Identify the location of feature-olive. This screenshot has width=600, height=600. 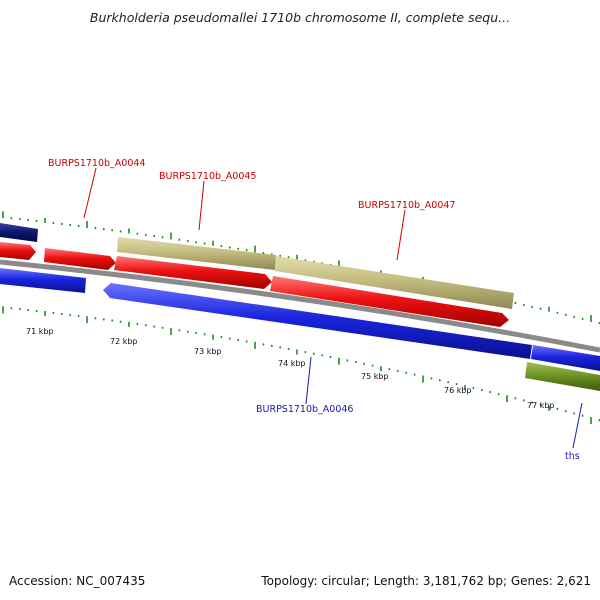
(562, 376).